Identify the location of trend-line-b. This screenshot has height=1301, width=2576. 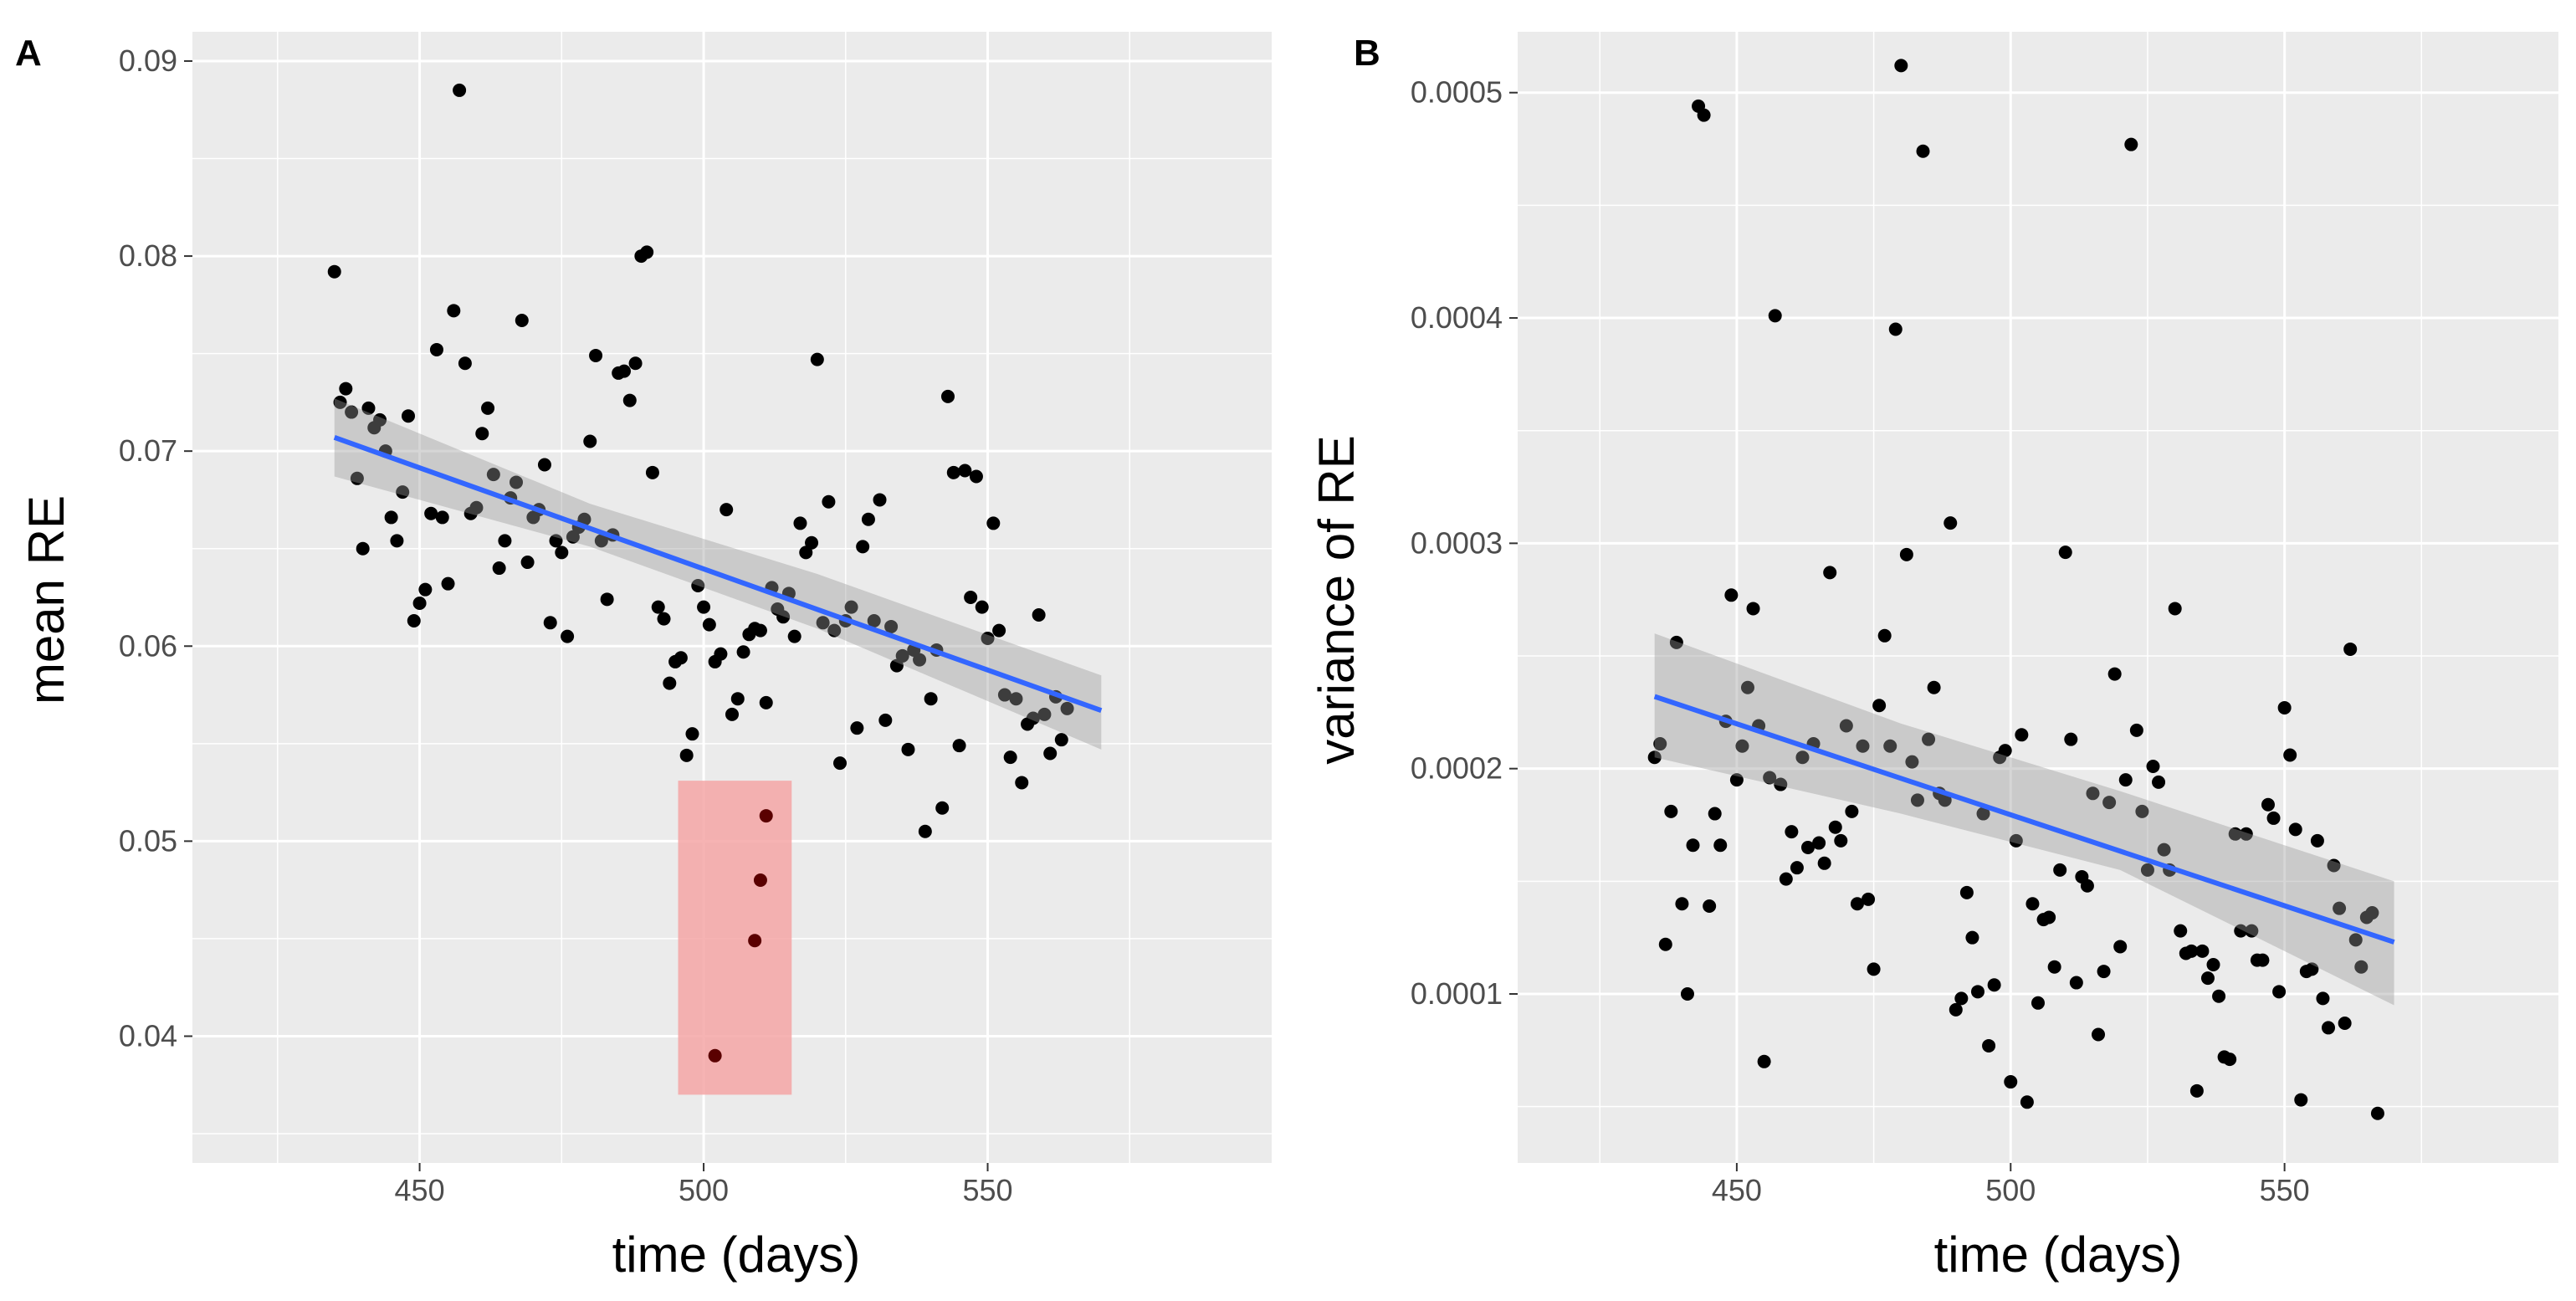
(2024, 819).